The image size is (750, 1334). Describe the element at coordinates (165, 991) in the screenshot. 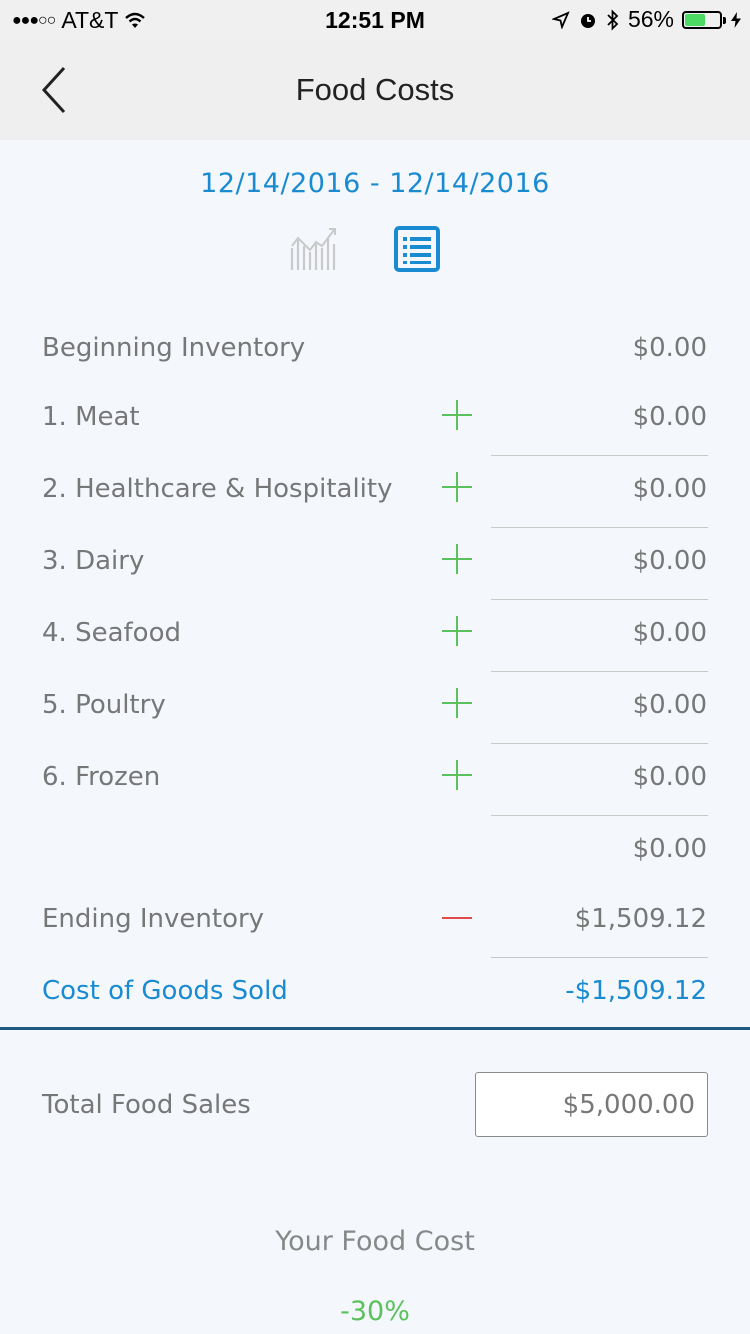

I see `cogs-label: Cost of Goods Sold` at that location.